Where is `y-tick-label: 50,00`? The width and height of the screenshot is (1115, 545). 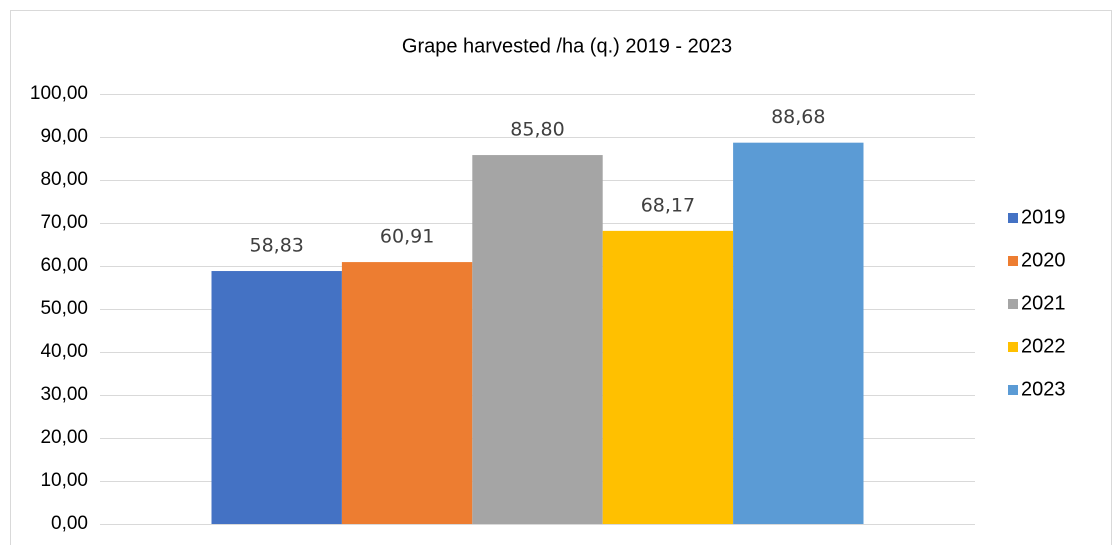
y-tick-label: 50,00 is located at coordinates (64, 308).